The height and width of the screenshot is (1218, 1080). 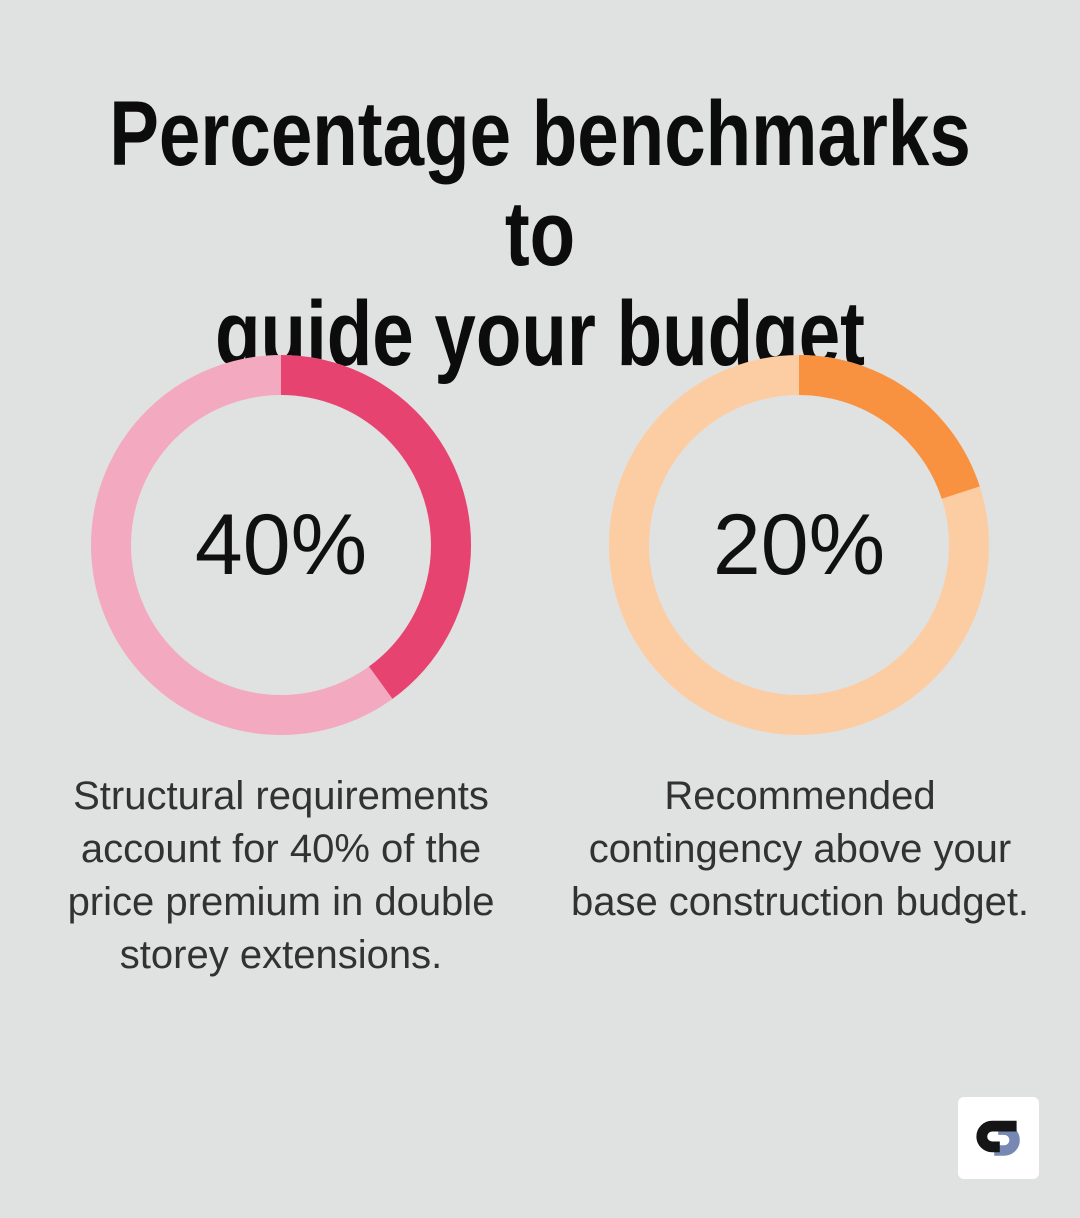 I want to click on logo-s-upper-hook, so click(x=996, y=1136).